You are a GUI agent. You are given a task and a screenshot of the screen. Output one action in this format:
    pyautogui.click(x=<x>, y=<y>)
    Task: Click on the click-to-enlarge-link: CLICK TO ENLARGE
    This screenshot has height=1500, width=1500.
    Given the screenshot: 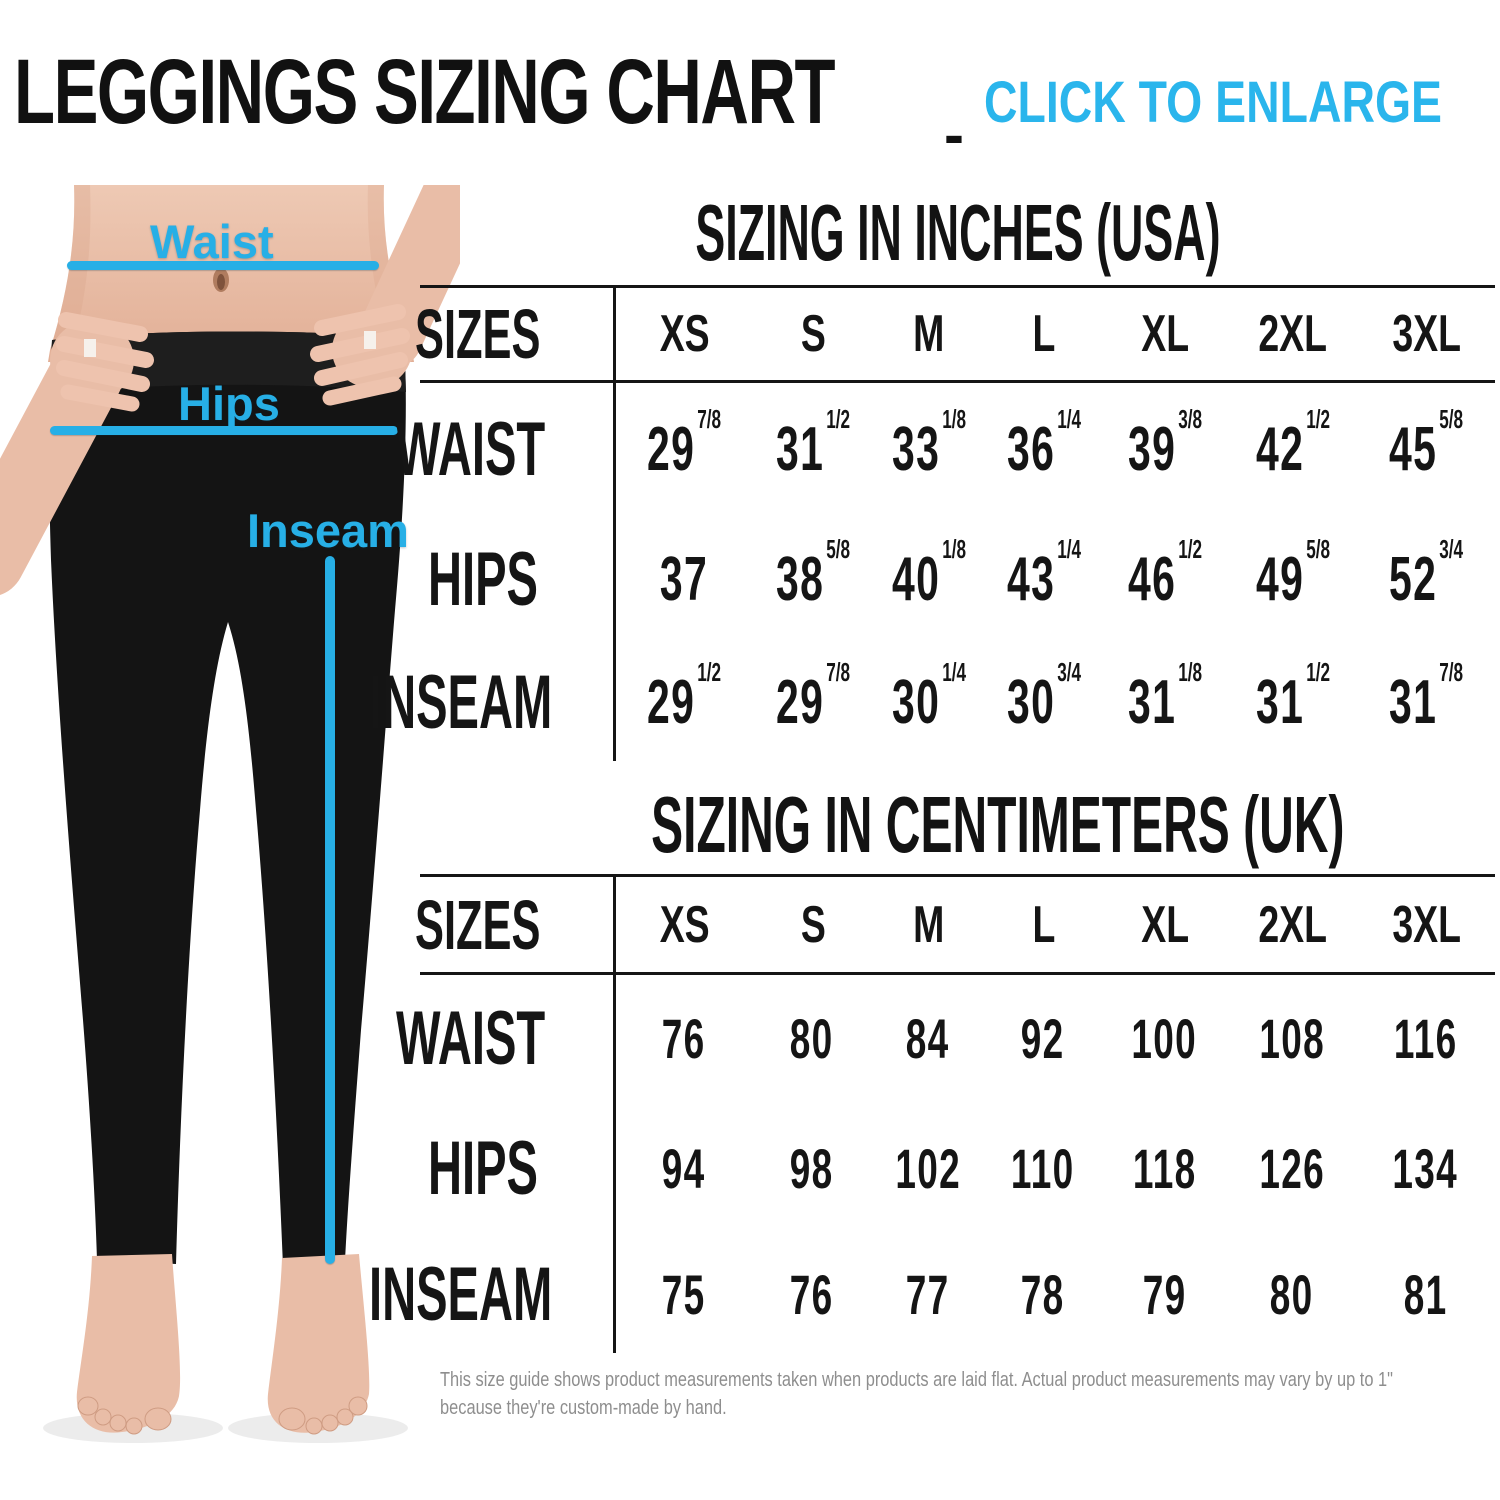 What is the action you would take?
    pyautogui.click(x=1242, y=103)
    